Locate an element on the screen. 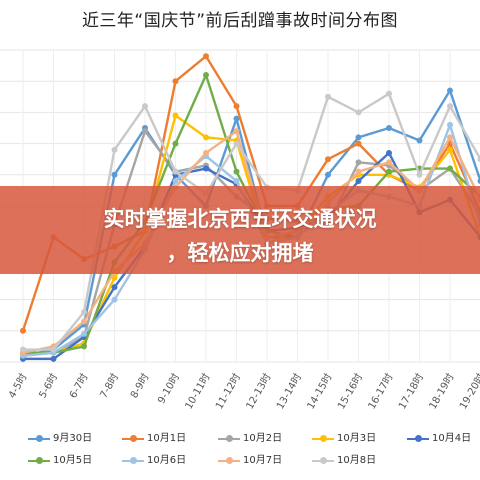 Image resolution: width=480 pixels, height=480 pixels. legend-item: 10月8日 is located at coordinates (344, 461).